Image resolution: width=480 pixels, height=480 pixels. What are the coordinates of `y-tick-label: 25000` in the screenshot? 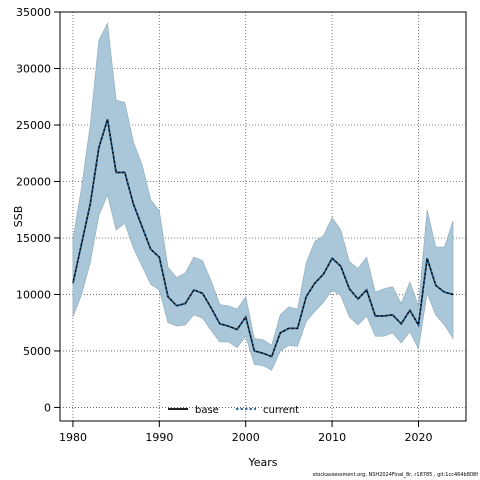 It's located at (33, 125).